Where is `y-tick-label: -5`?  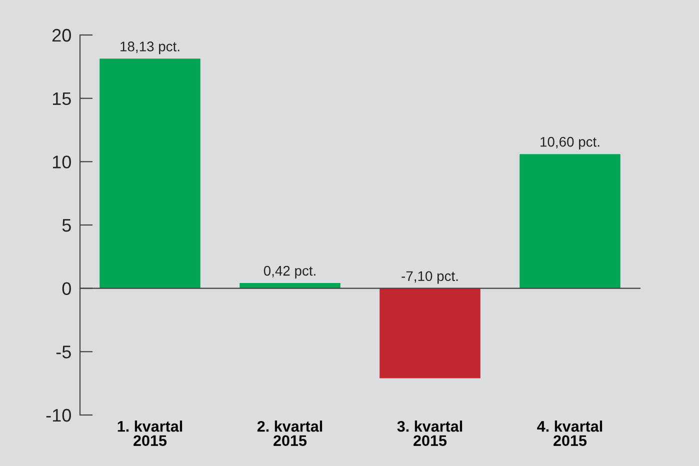
y-tick-label: -5 is located at coordinates (63, 352).